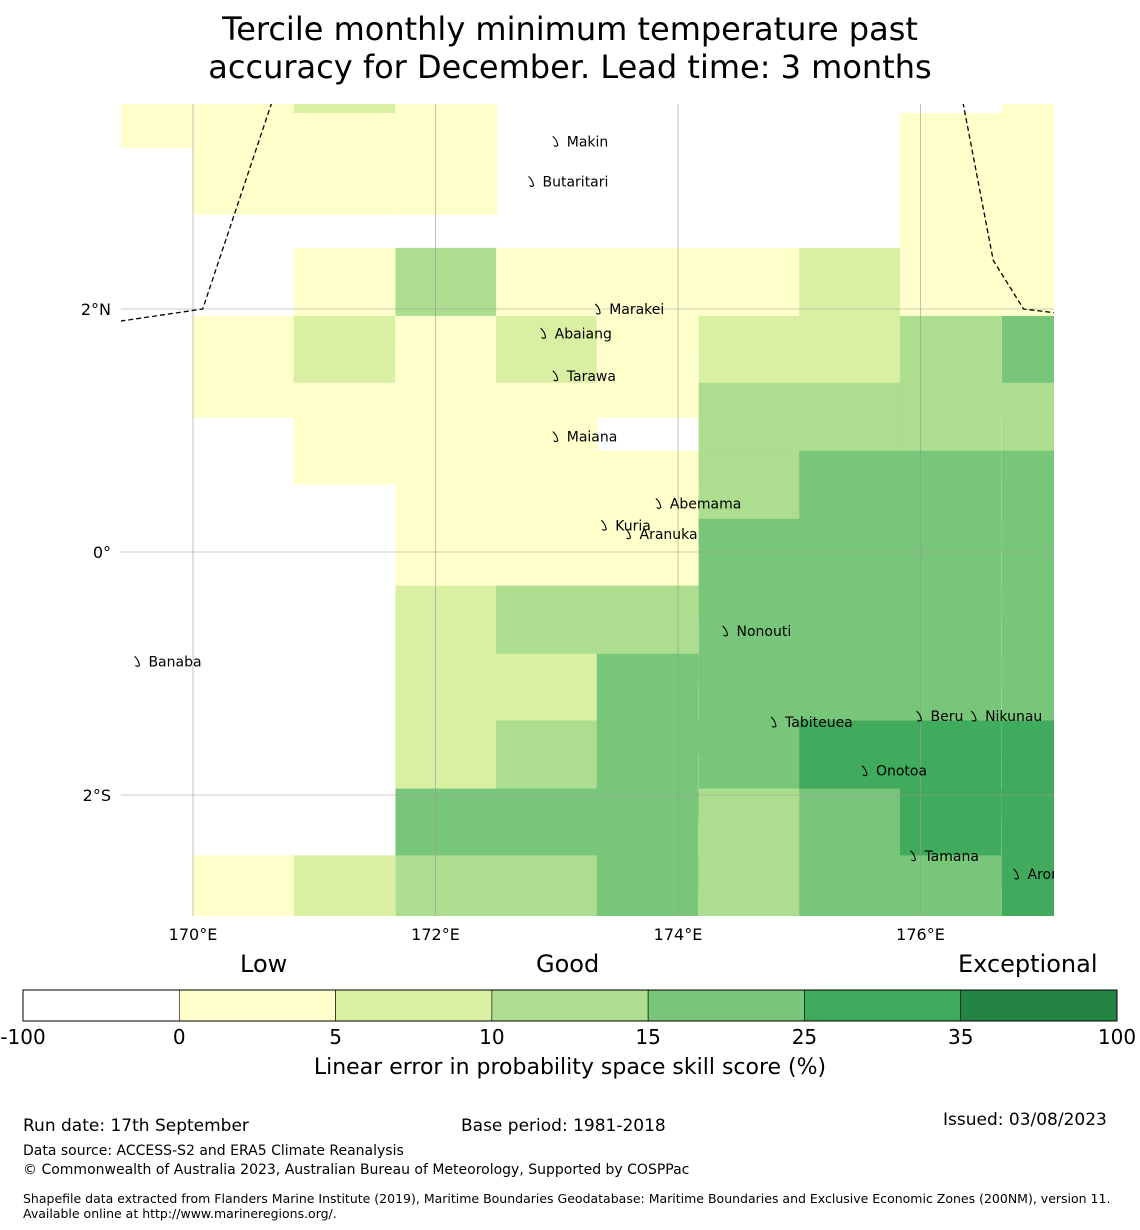 This screenshot has height=1230, width=1140. Describe the element at coordinates (591, 377) in the screenshot. I see `island-label: Tarawa` at that location.